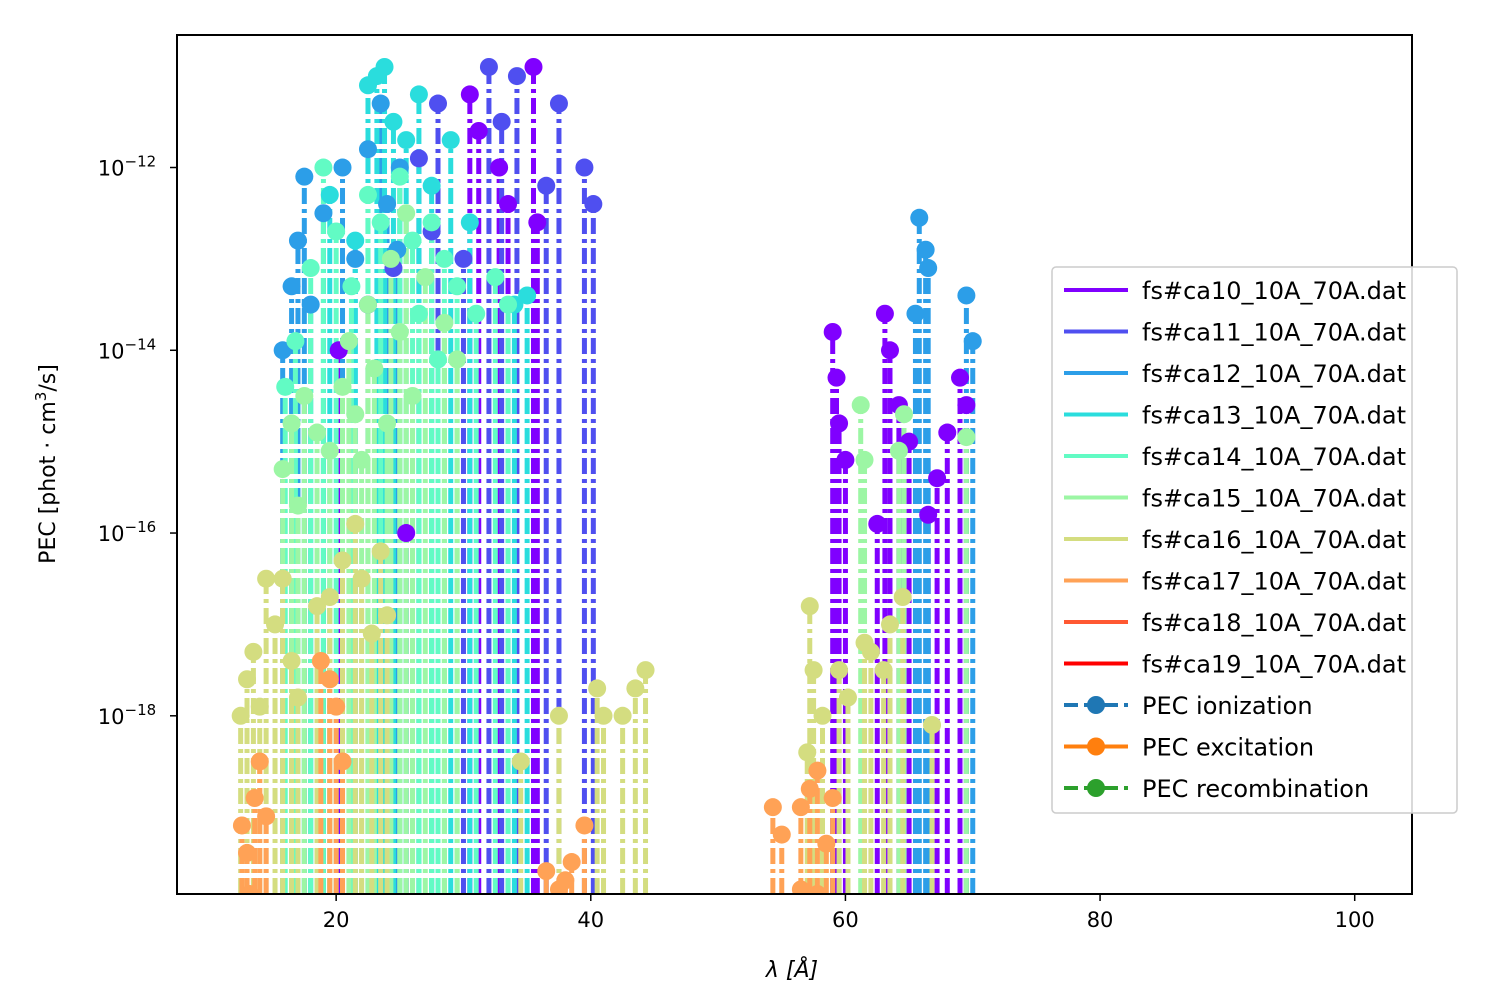 The image size is (1507, 1007). Describe the element at coordinates (48, 482) in the screenshot. I see `y-axis-label-text: PEC [phot · cm` at that location.